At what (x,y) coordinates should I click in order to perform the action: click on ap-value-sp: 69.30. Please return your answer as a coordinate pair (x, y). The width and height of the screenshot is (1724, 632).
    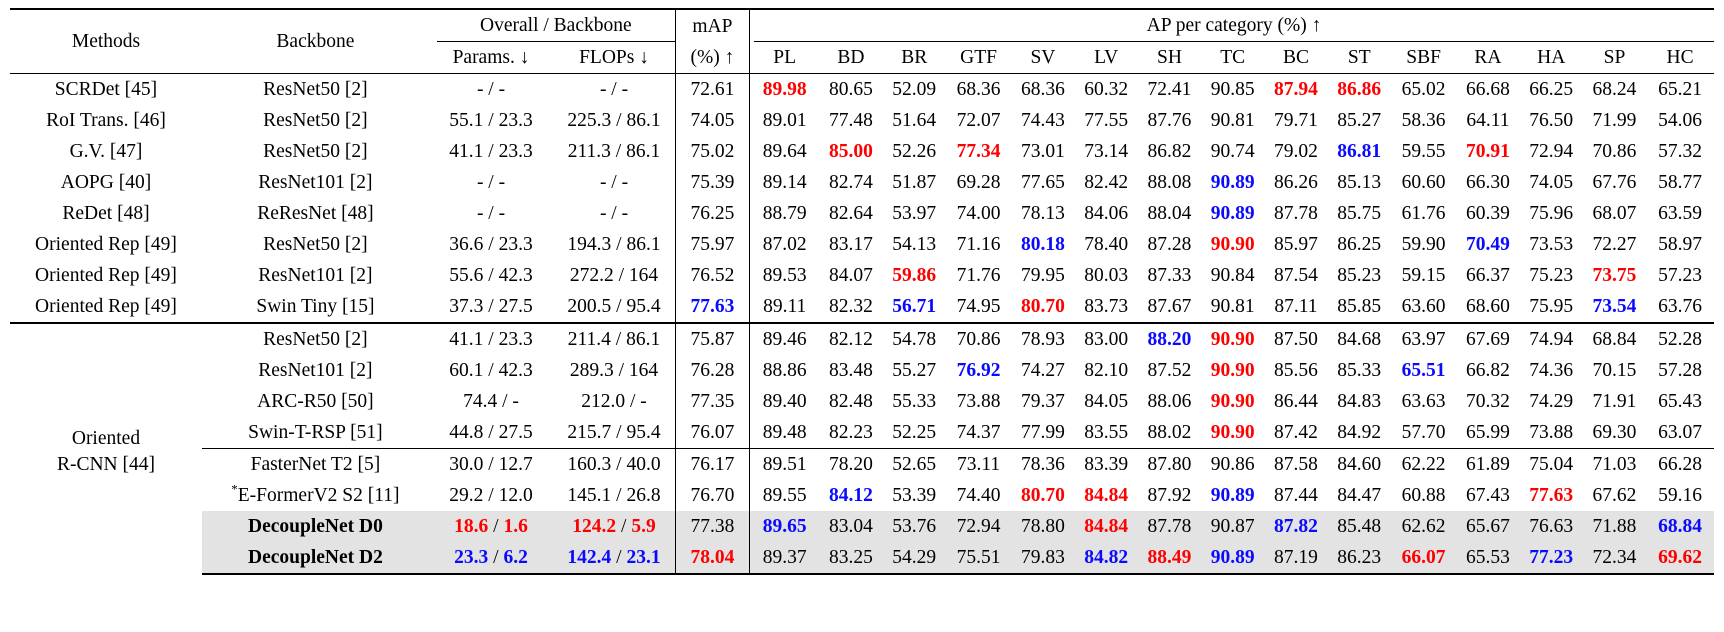
    Looking at the image, I should click on (1614, 432).